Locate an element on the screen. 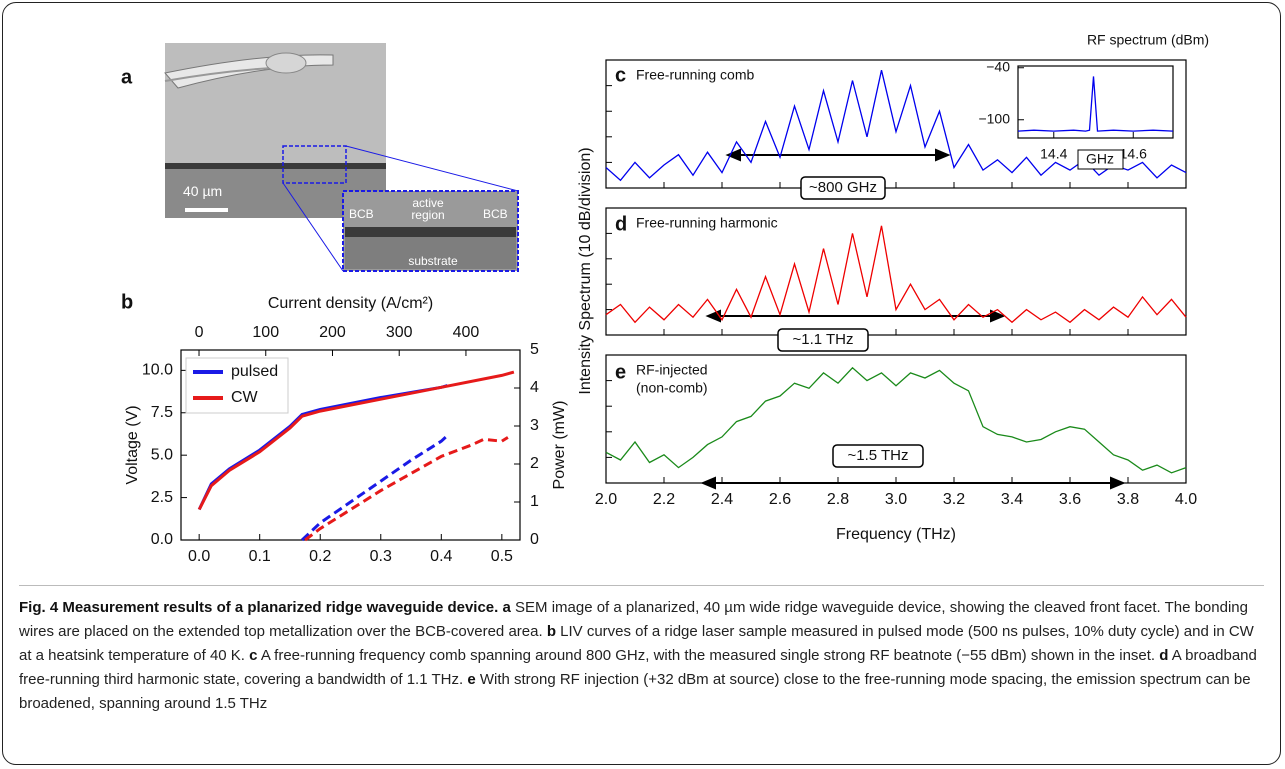 This screenshot has height=769, width=1285. x-tick-label: 3.2 is located at coordinates (954, 499).